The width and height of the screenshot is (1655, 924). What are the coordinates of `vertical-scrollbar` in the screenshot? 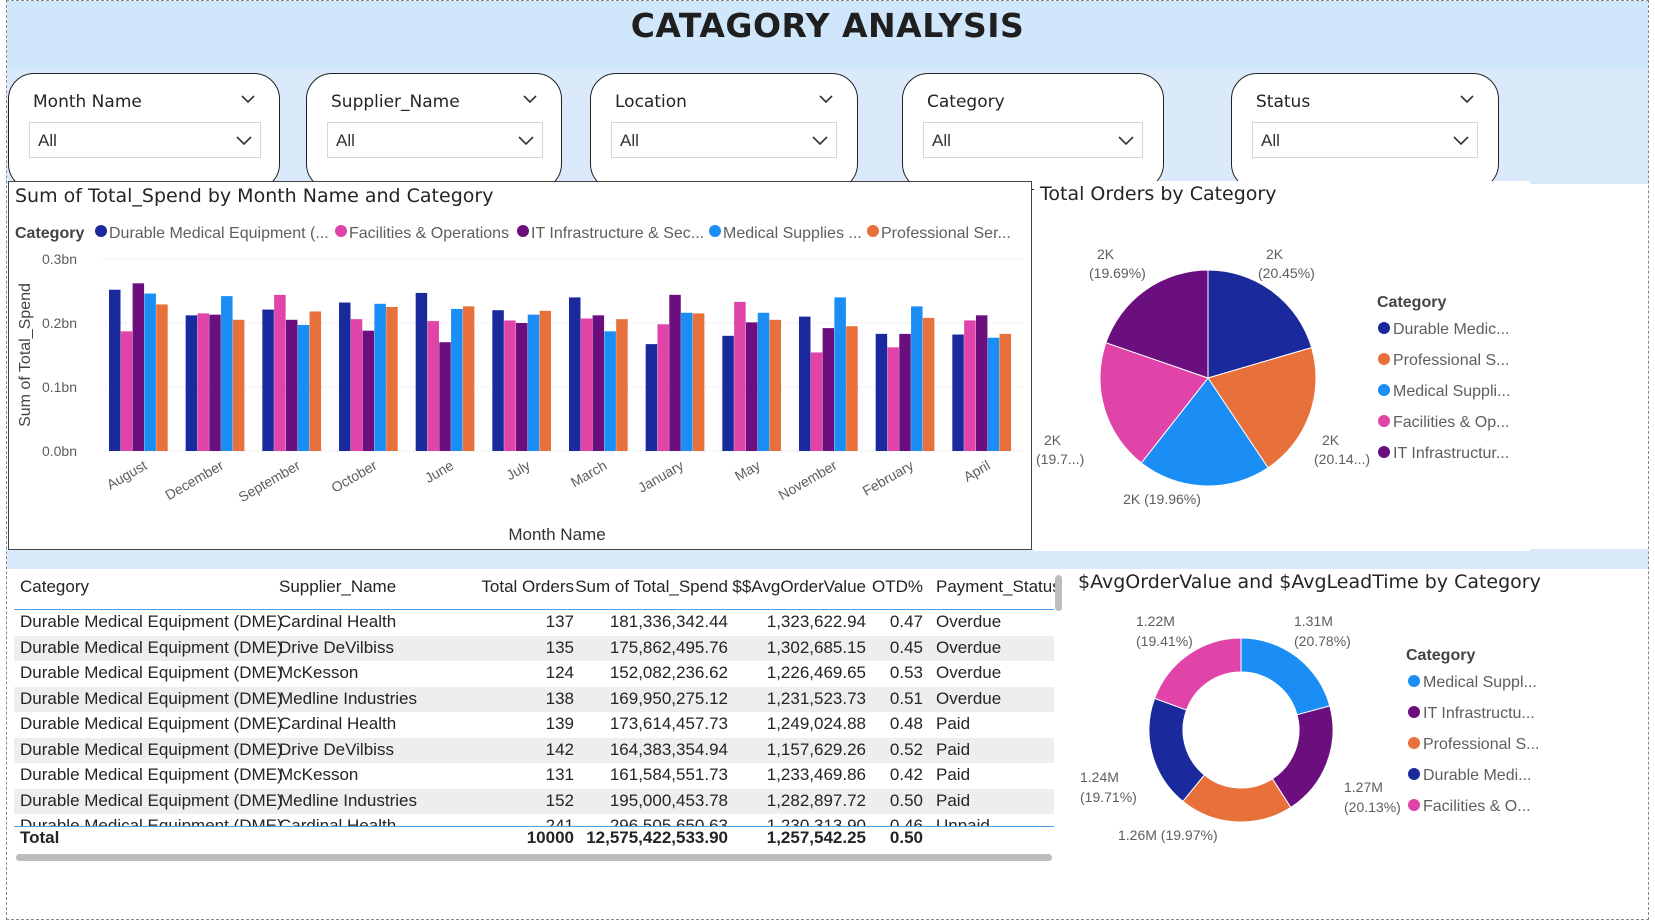 It's located at (1058, 593).